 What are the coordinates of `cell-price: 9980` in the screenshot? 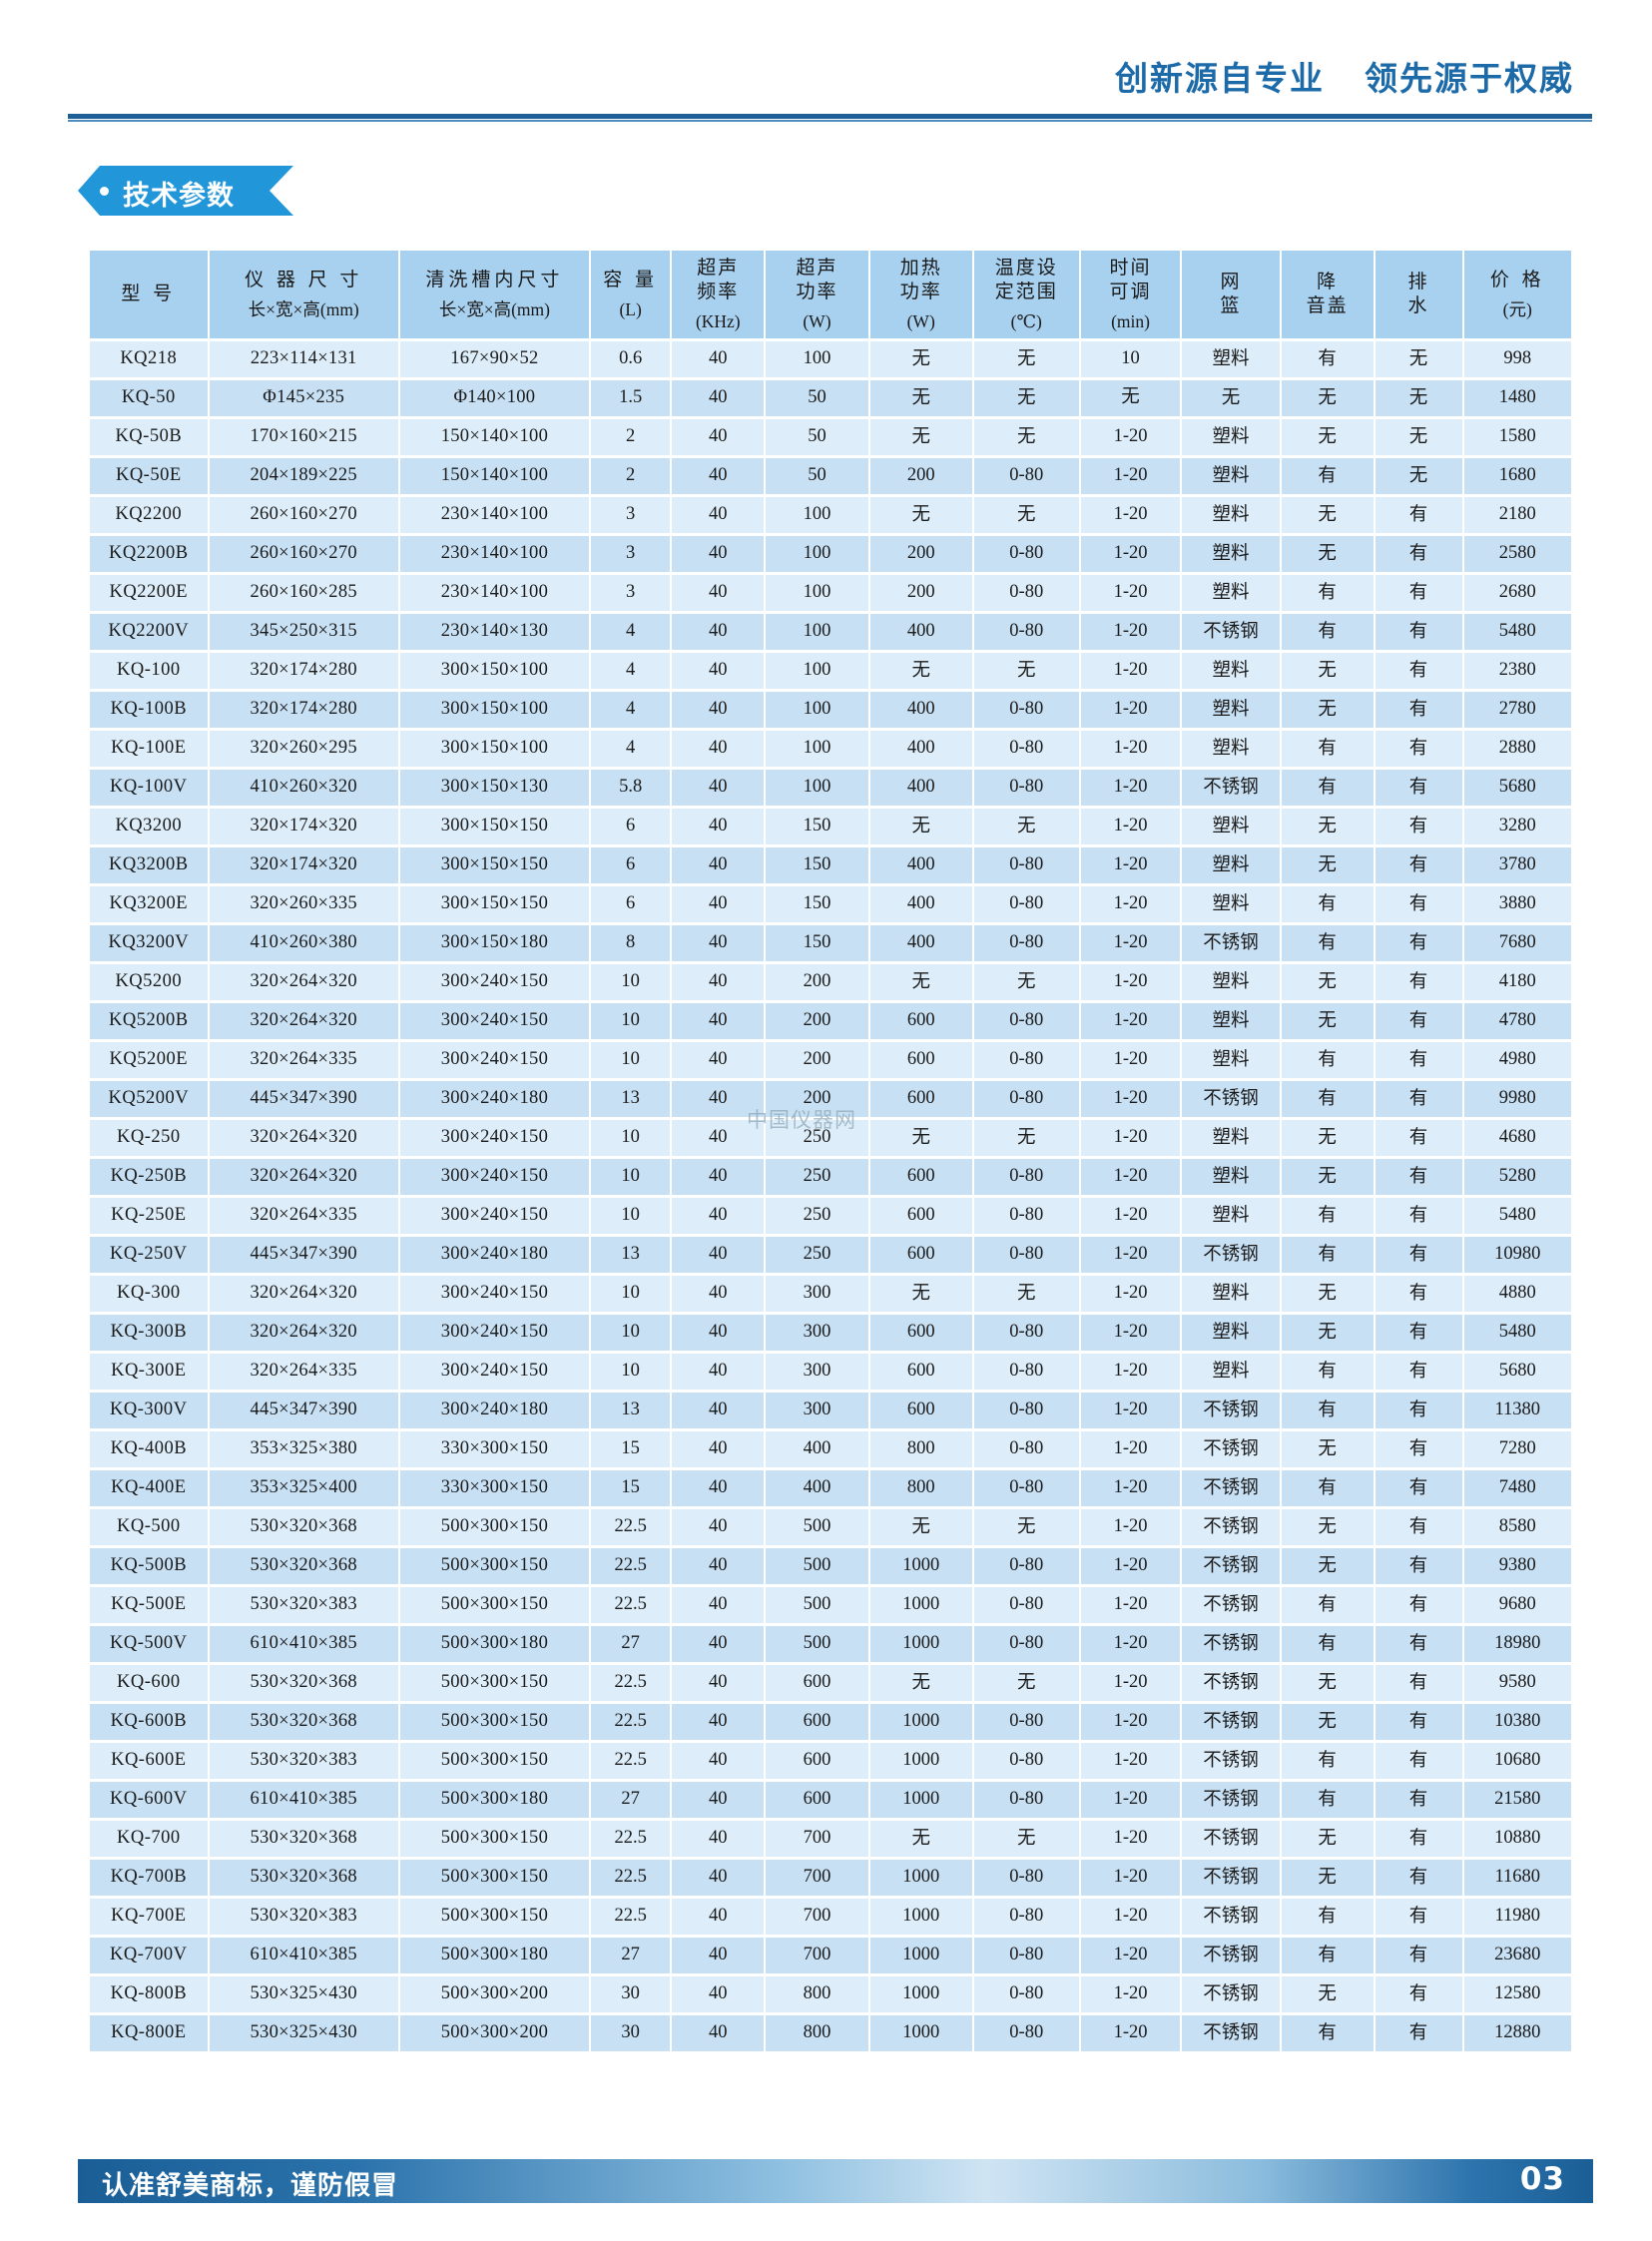 It's located at (1517, 1099).